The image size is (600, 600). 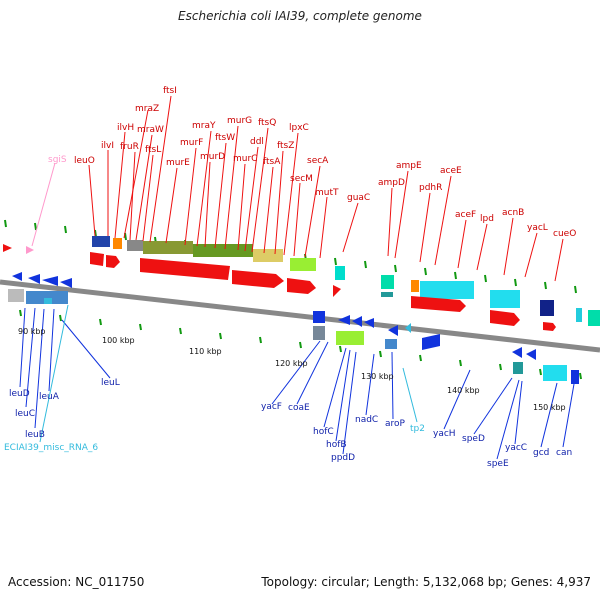 I want to click on tick-label: 150 kbp, so click(x=549, y=407).